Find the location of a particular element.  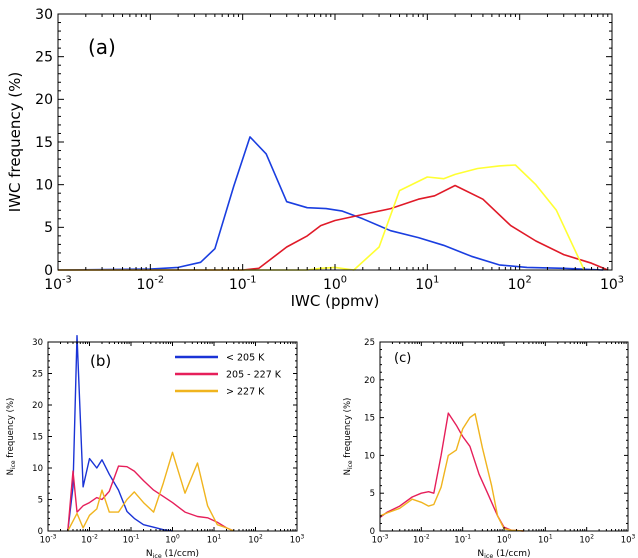

legend-label: < 205 K is located at coordinates (245, 358).